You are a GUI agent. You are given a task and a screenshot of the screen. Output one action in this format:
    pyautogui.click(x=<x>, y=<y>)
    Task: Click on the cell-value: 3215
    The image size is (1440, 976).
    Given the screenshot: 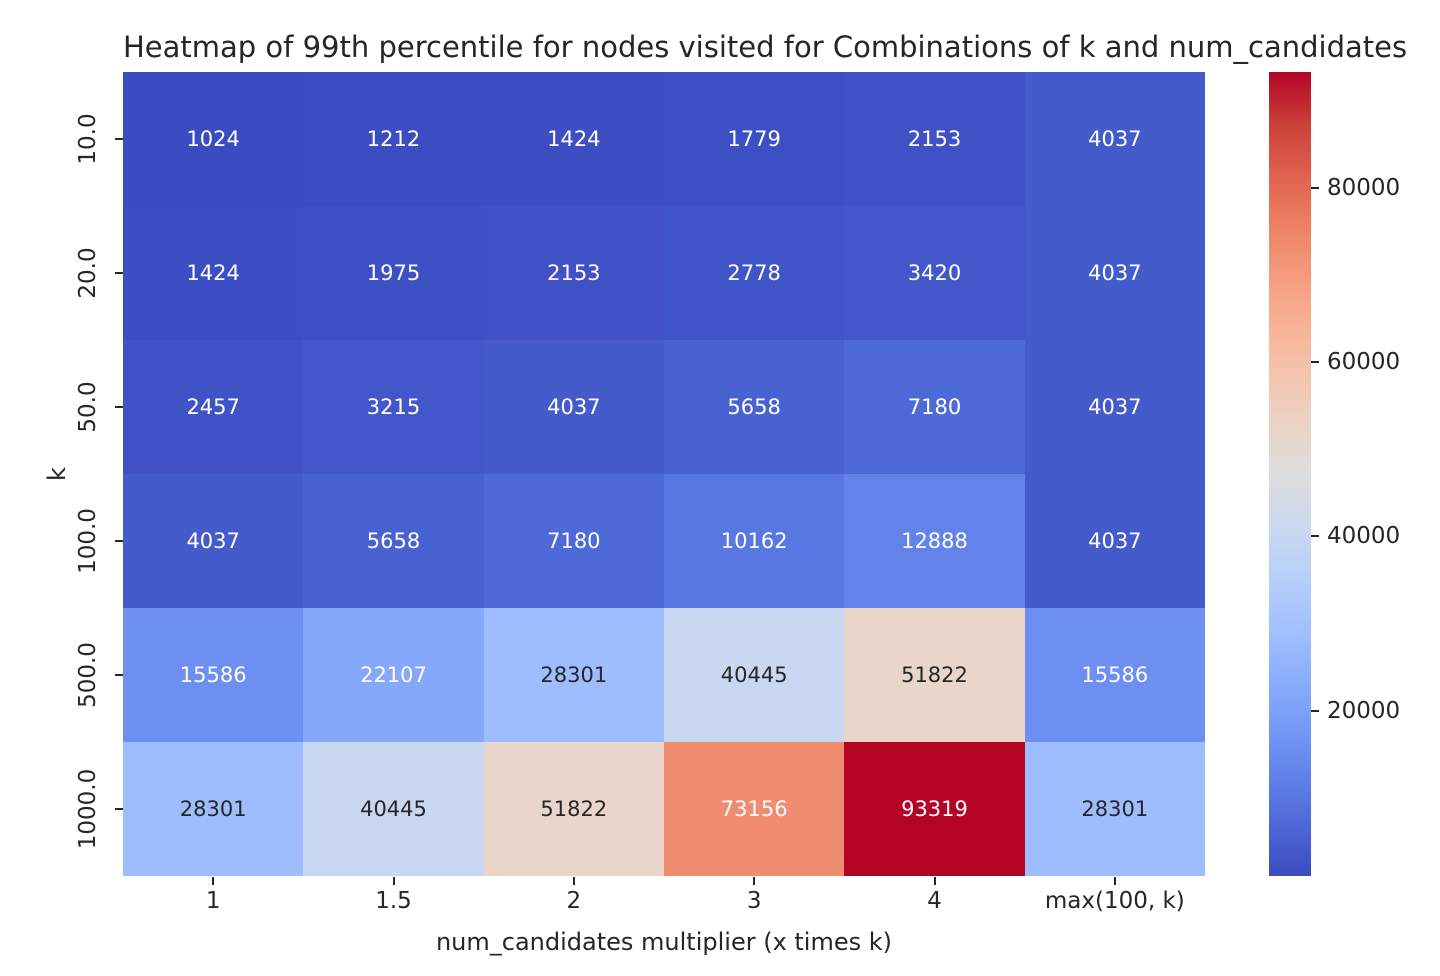 What is the action you would take?
    pyautogui.click(x=393, y=407)
    